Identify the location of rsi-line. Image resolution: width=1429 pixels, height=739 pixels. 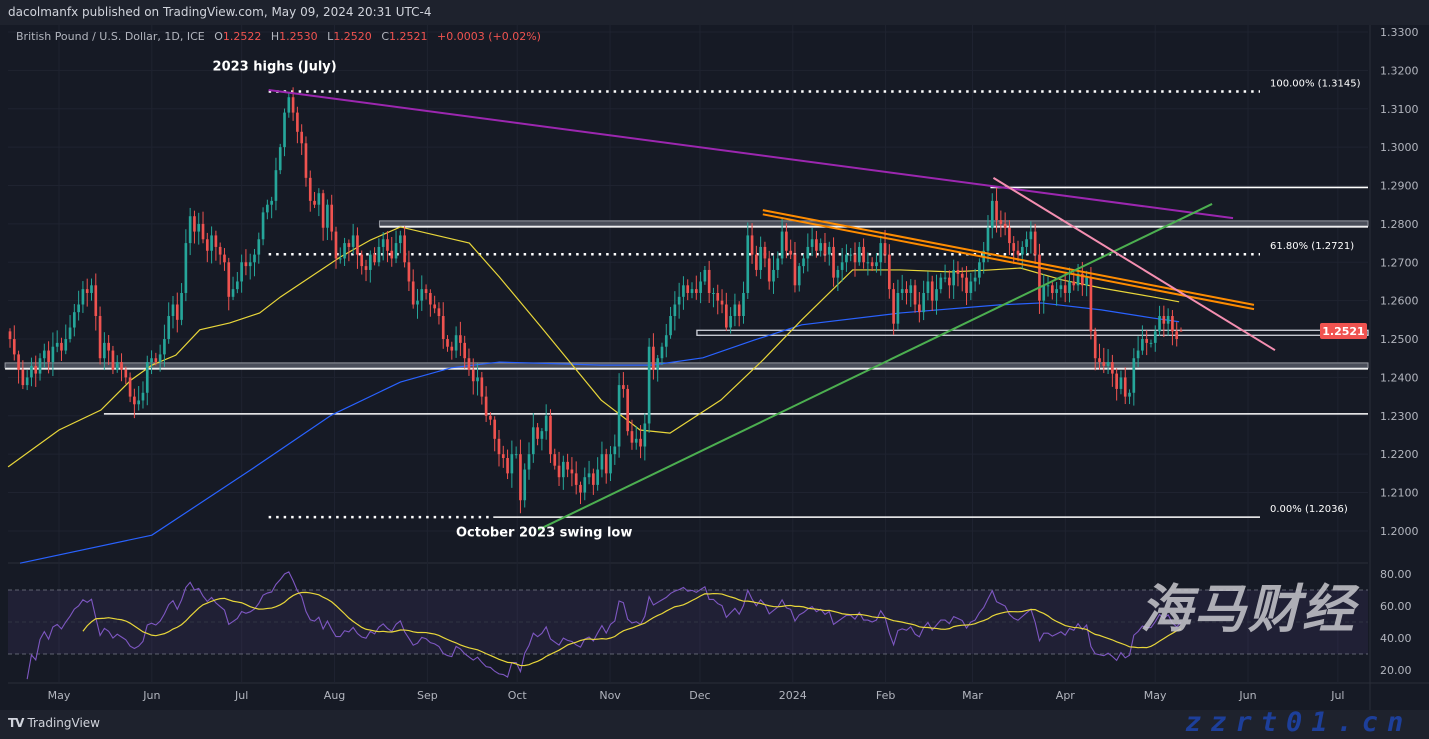
(604, 625).